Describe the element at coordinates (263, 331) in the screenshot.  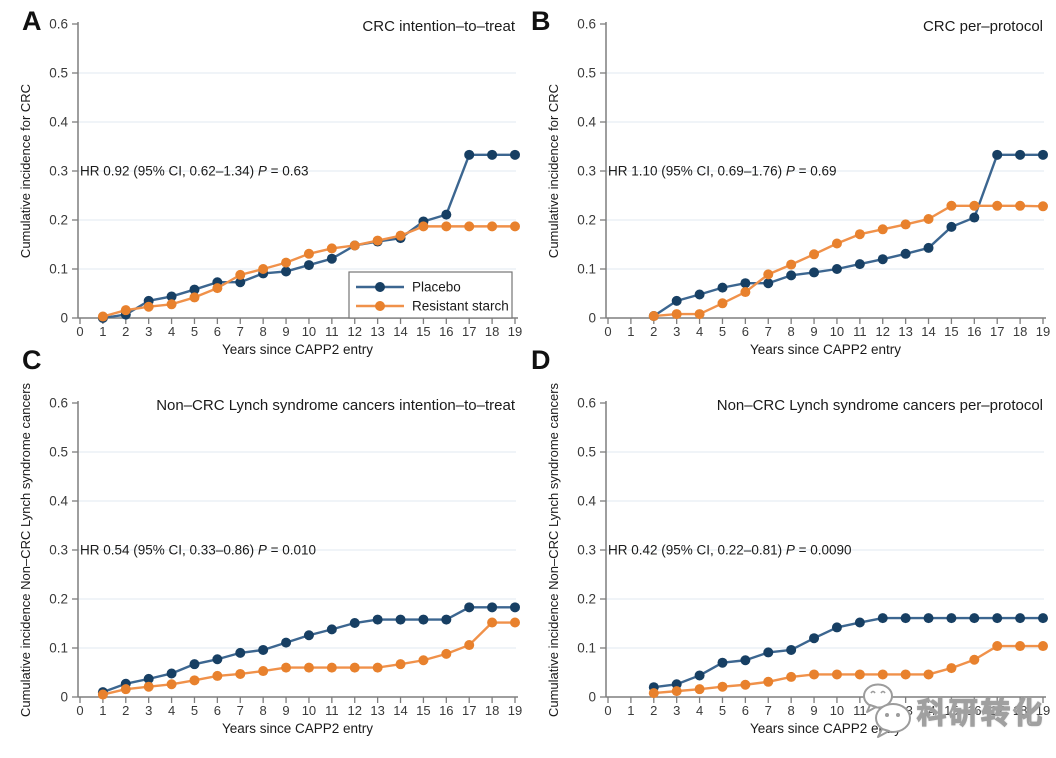
I see `x-tick-label: 8` at that location.